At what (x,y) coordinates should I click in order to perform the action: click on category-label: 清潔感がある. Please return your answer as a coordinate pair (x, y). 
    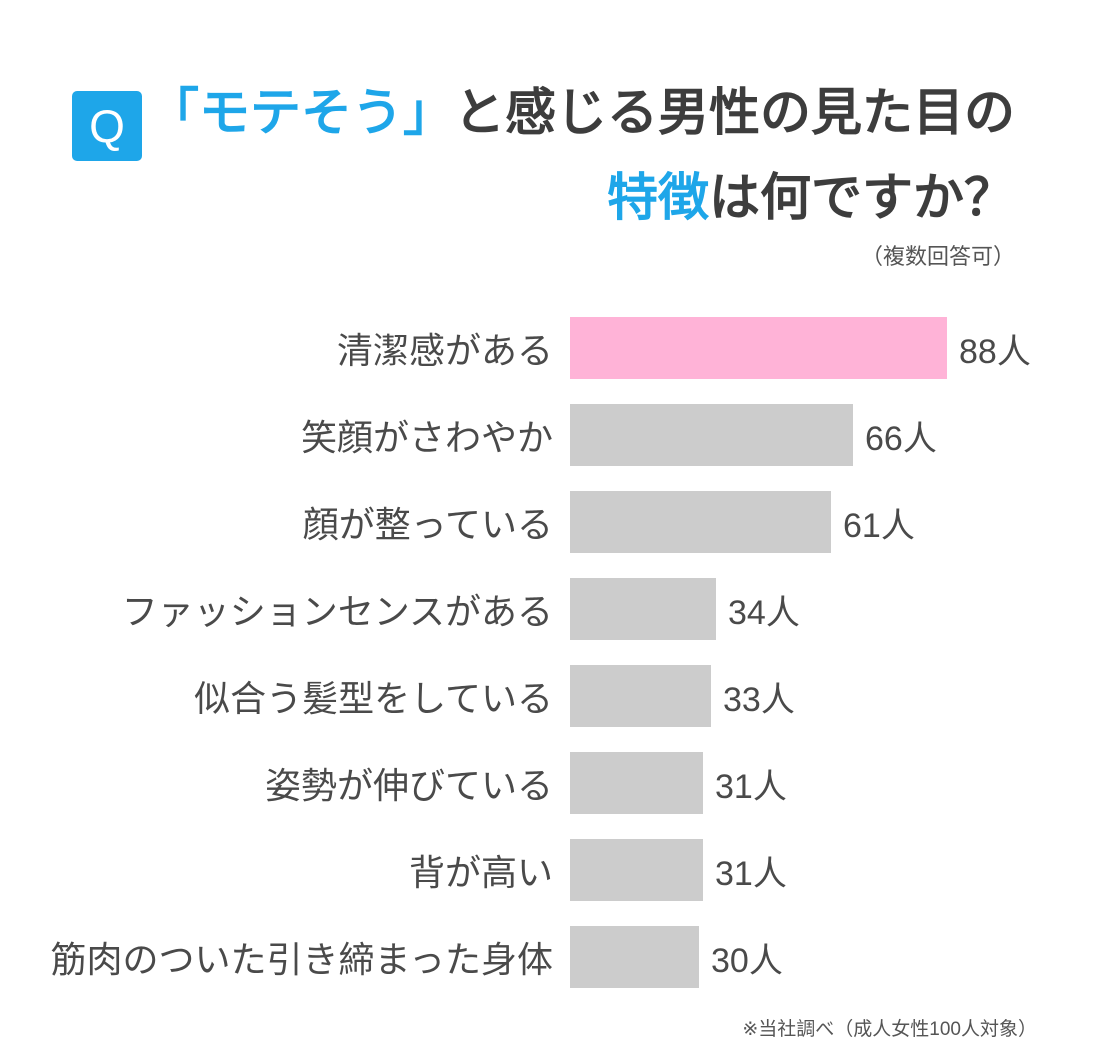
    Looking at the image, I should click on (444, 350).